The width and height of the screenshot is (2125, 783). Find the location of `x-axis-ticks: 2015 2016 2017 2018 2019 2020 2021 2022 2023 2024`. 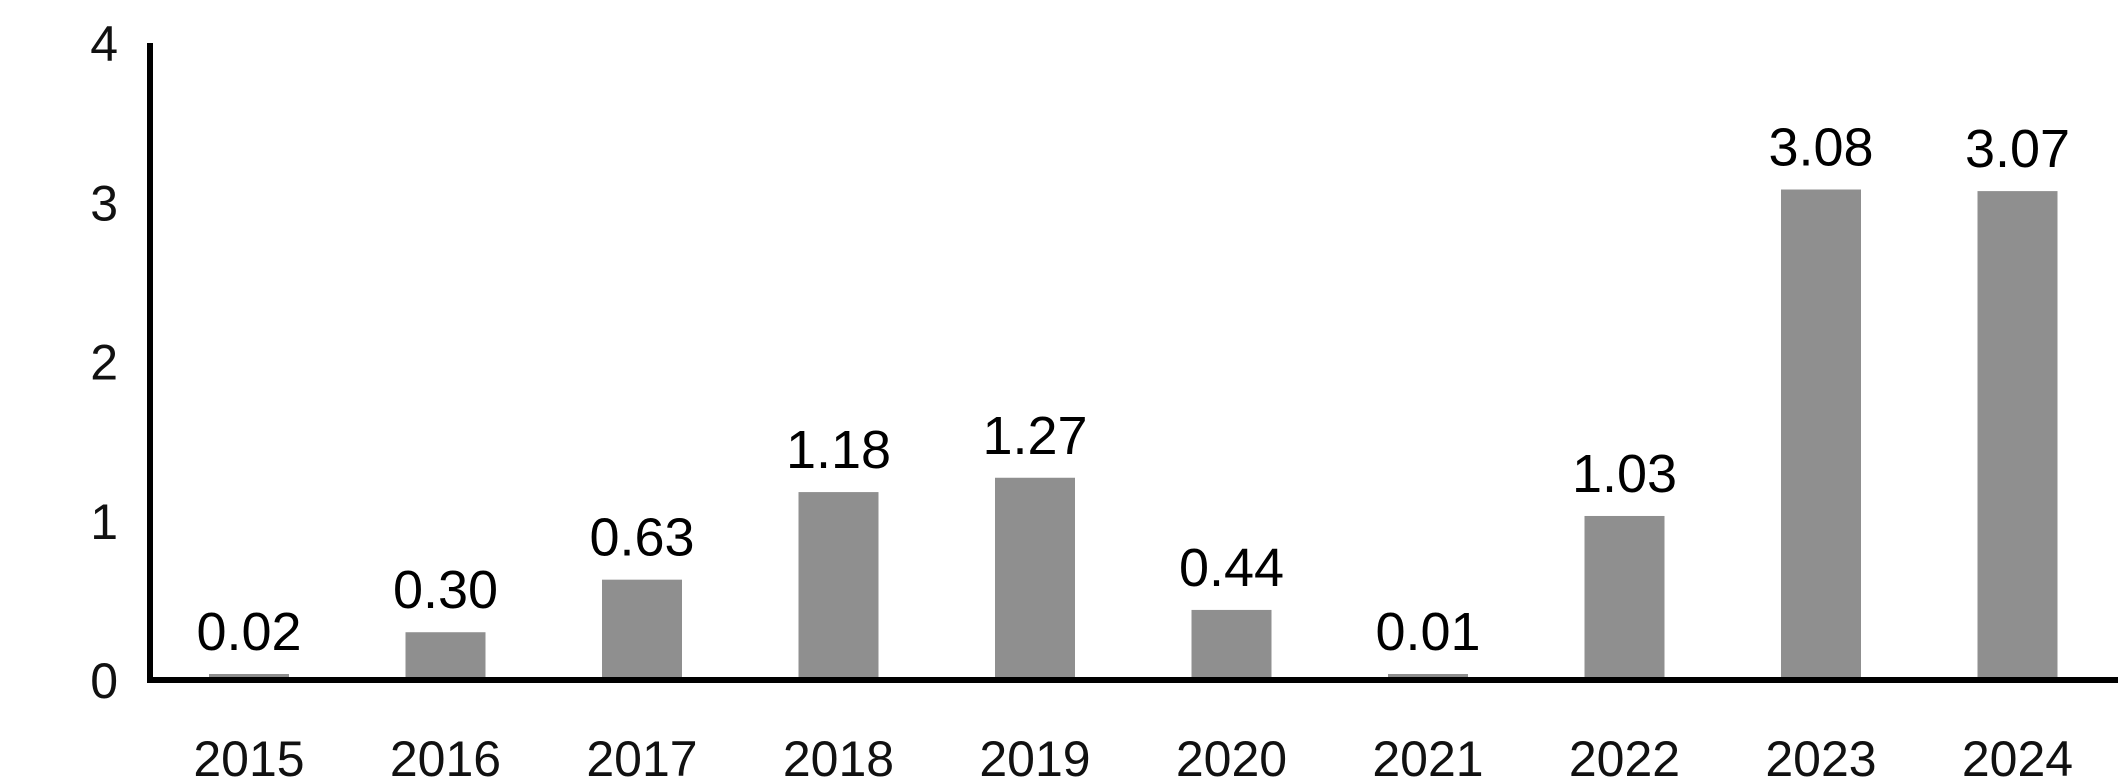

x-axis-ticks: 2015 2016 2017 2018 2019 2020 2021 2022 2023 2024 is located at coordinates (1133, 757).